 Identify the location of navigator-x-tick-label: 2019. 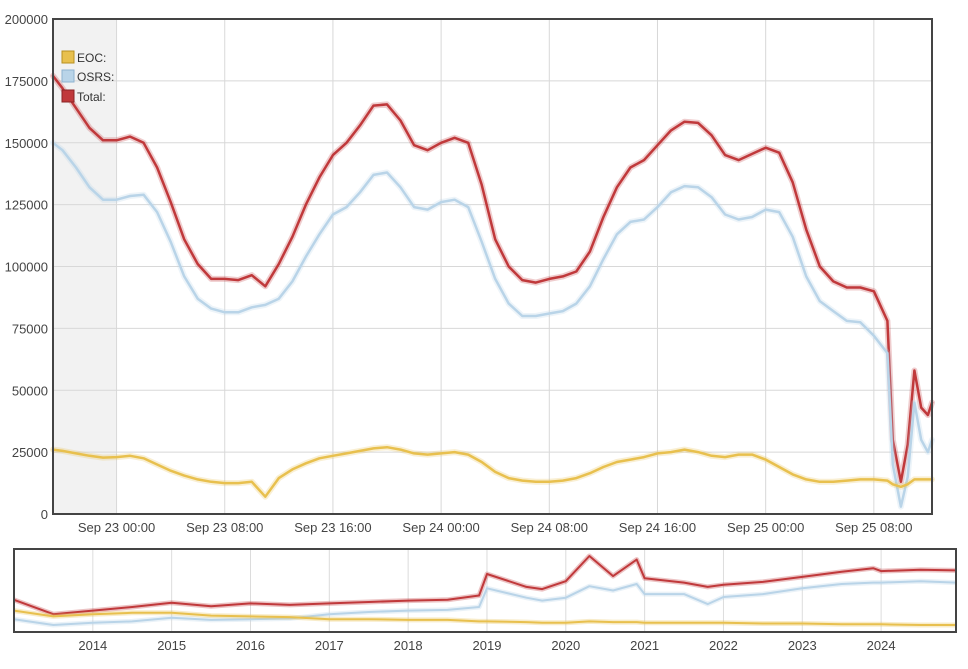
(487, 645).